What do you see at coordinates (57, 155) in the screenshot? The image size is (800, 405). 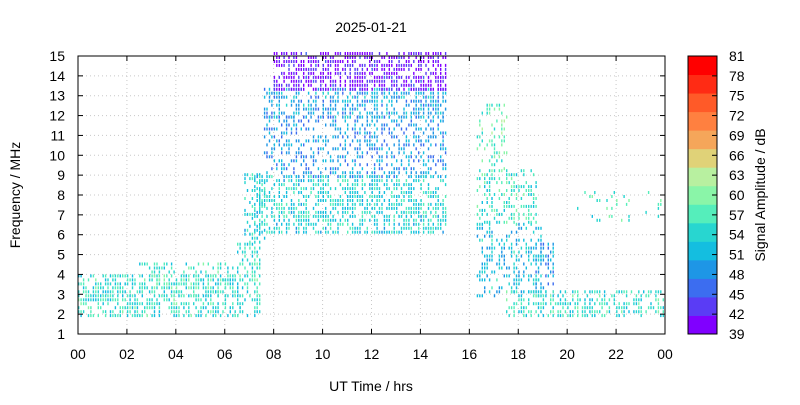 I see `y-tick-label: 10` at bounding box center [57, 155].